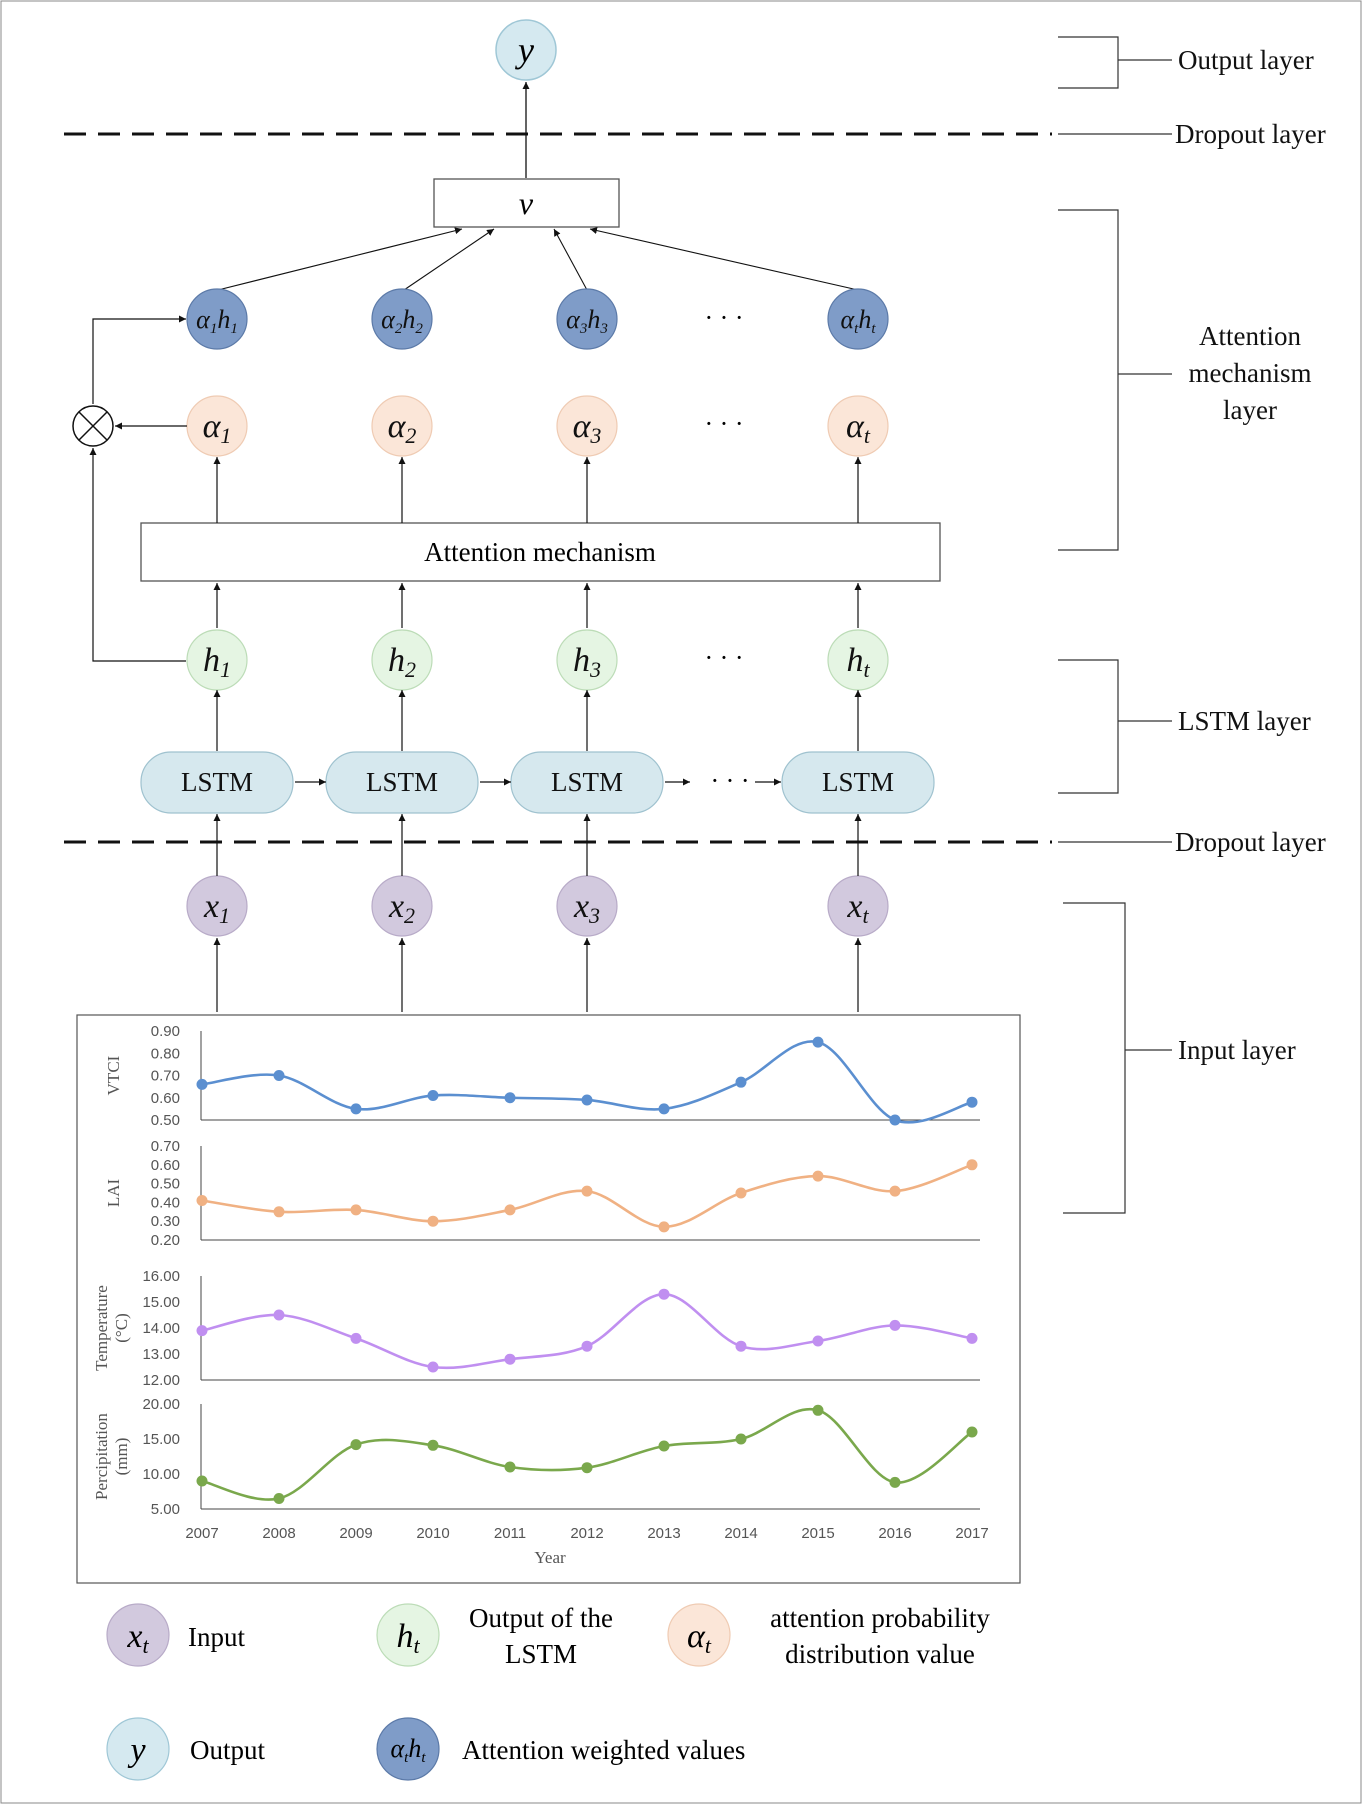  What do you see at coordinates (894, 1533) in the screenshot?
I see `chart-x-tick-label: 2016` at bounding box center [894, 1533].